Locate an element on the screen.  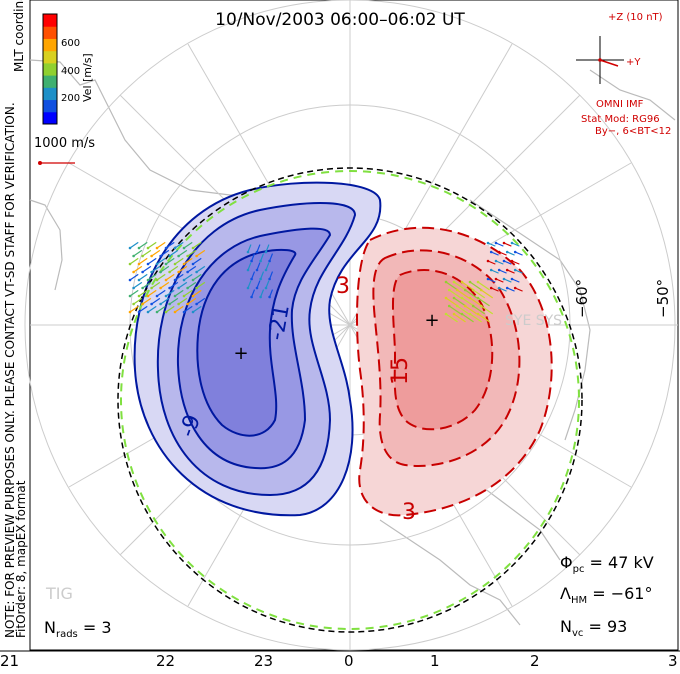
colorbar-unit-label: Vel [m/s] is located at coordinates (87, 77).